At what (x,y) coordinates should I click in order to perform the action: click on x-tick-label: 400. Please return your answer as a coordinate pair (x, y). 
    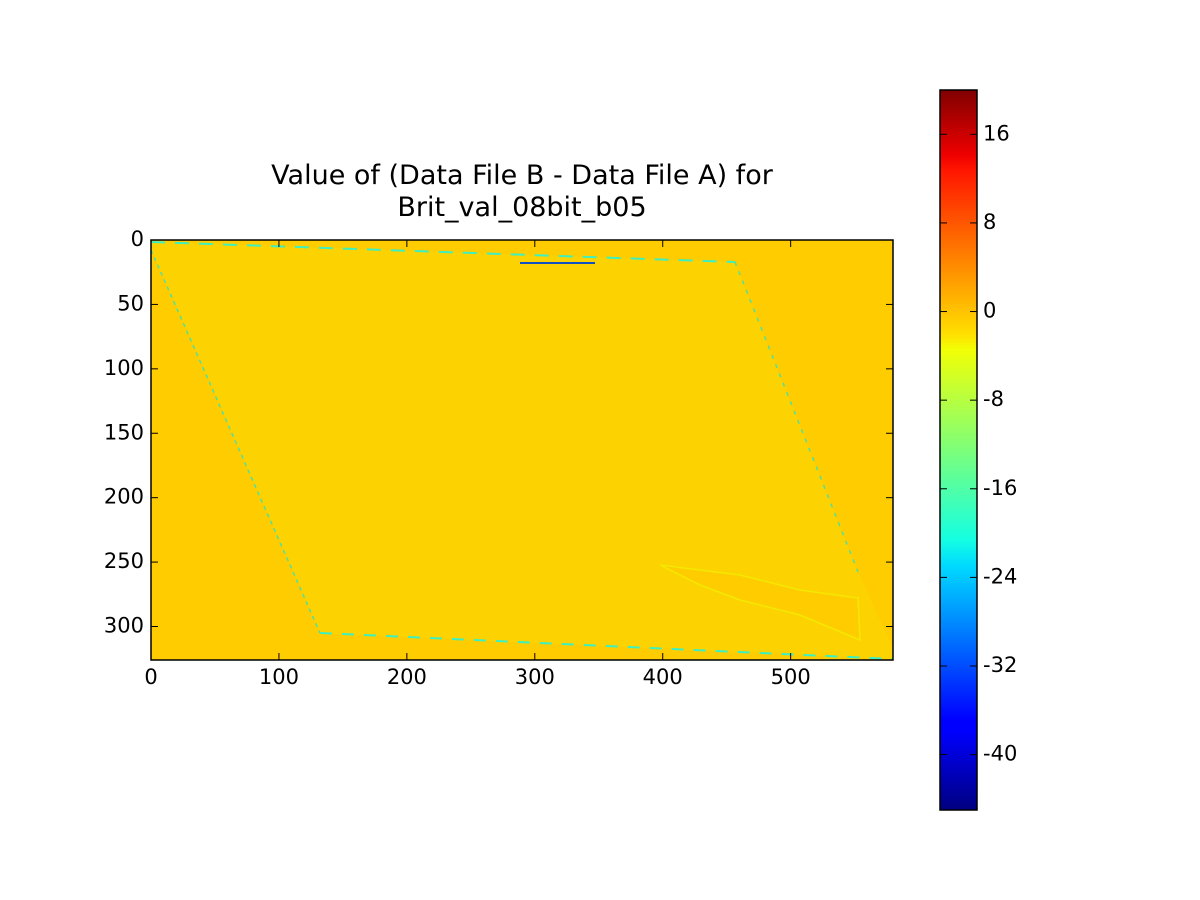
    Looking at the image, I should click on (663, 677).